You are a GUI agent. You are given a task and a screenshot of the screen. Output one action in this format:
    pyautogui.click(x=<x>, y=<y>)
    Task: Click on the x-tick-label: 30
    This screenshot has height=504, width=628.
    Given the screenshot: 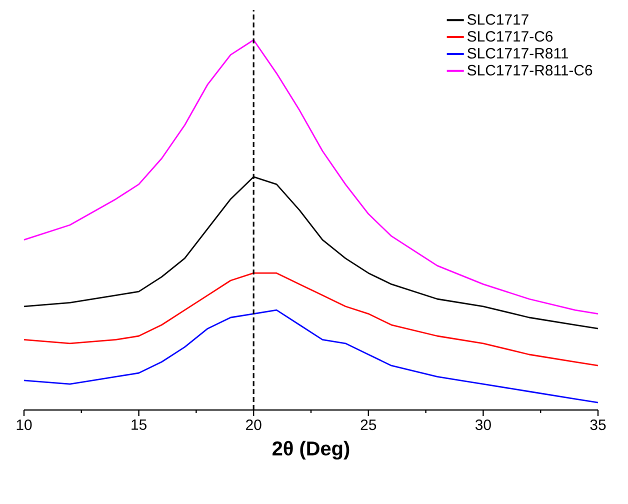 What is the action you would take?
    pyautogui.click(x=483, y=424)
    